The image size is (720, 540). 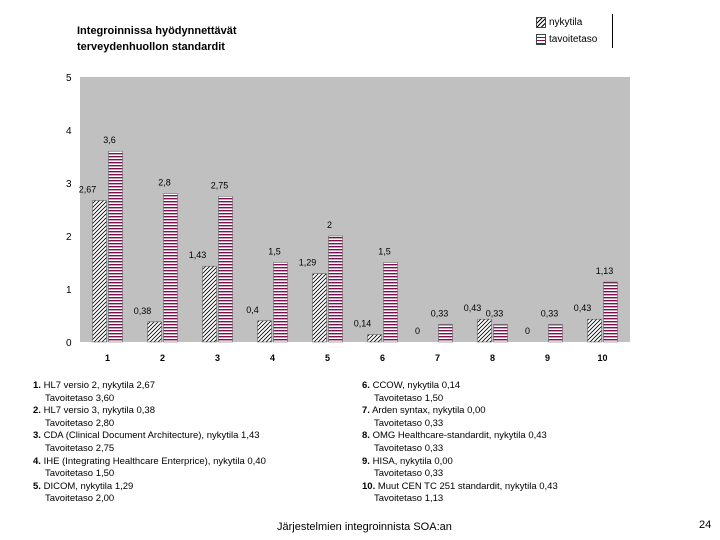 I want to click on x-tick-label: 6, so click(x=382, y=358).